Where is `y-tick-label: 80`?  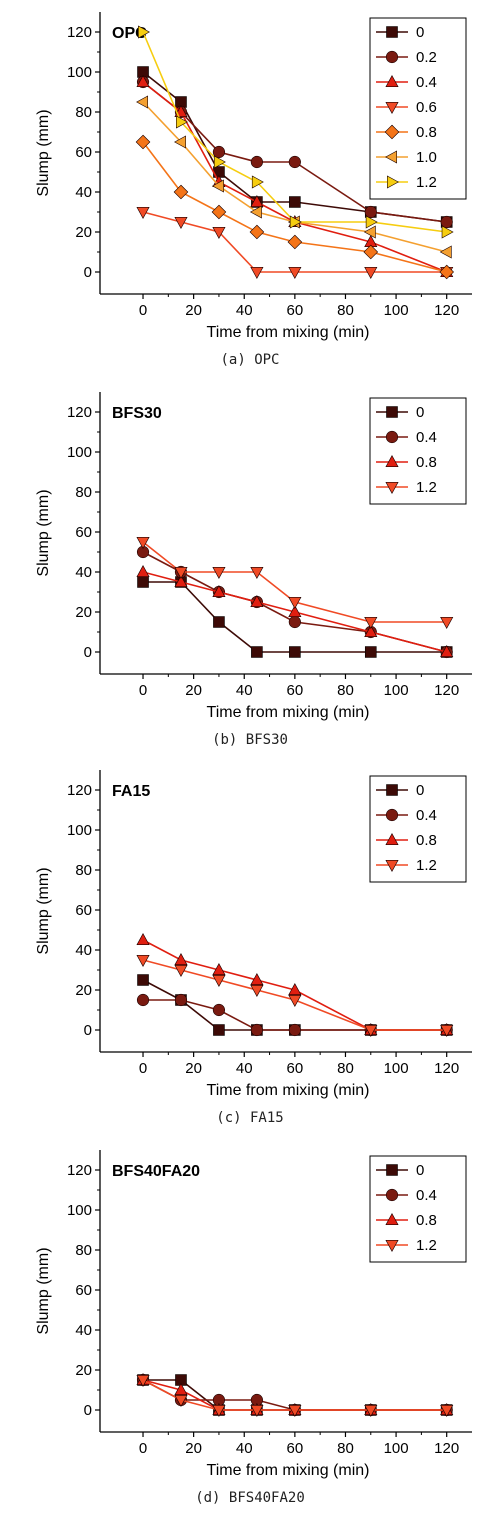
y-tick-label: 80 is located at coordinates (83, 870).